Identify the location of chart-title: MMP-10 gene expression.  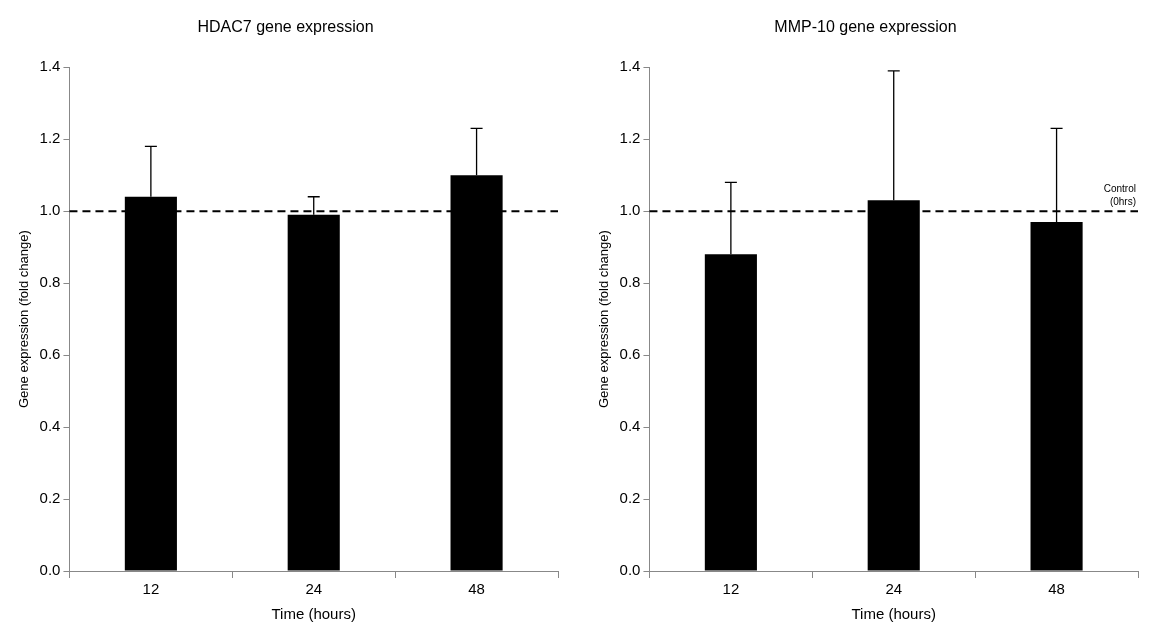
(865, 27).